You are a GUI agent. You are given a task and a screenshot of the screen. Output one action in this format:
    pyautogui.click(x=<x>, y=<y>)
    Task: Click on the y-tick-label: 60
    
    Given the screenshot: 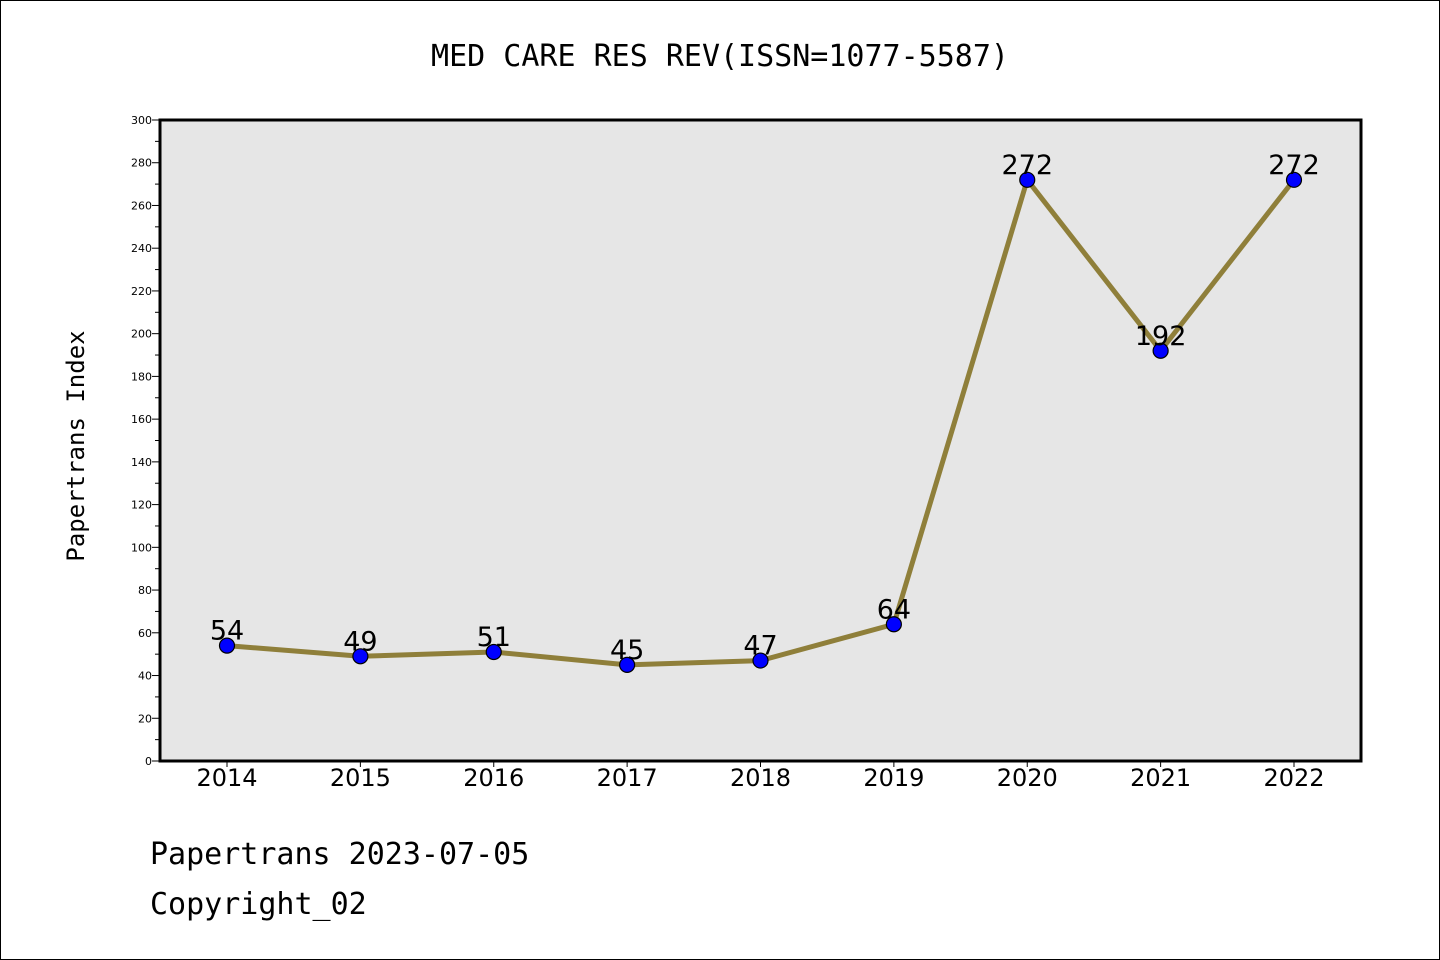 What is the action you would take?
    pyautogui.click(x=145, y=633)
    